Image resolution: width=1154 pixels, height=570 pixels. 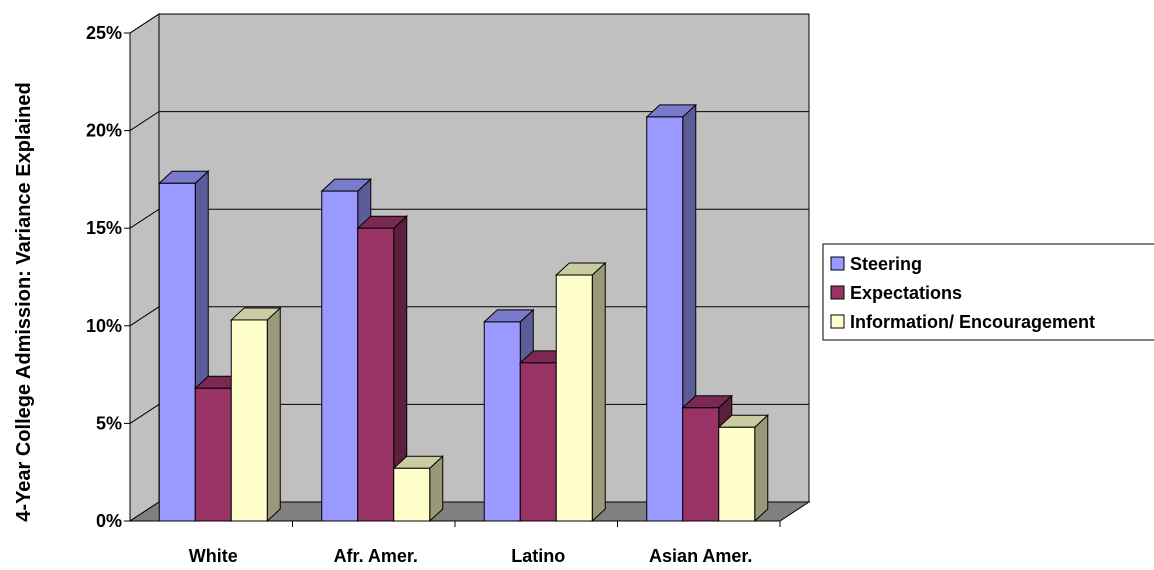 I want to click on legend-item: Information/ Encouragement, so click(x=962, y=322).